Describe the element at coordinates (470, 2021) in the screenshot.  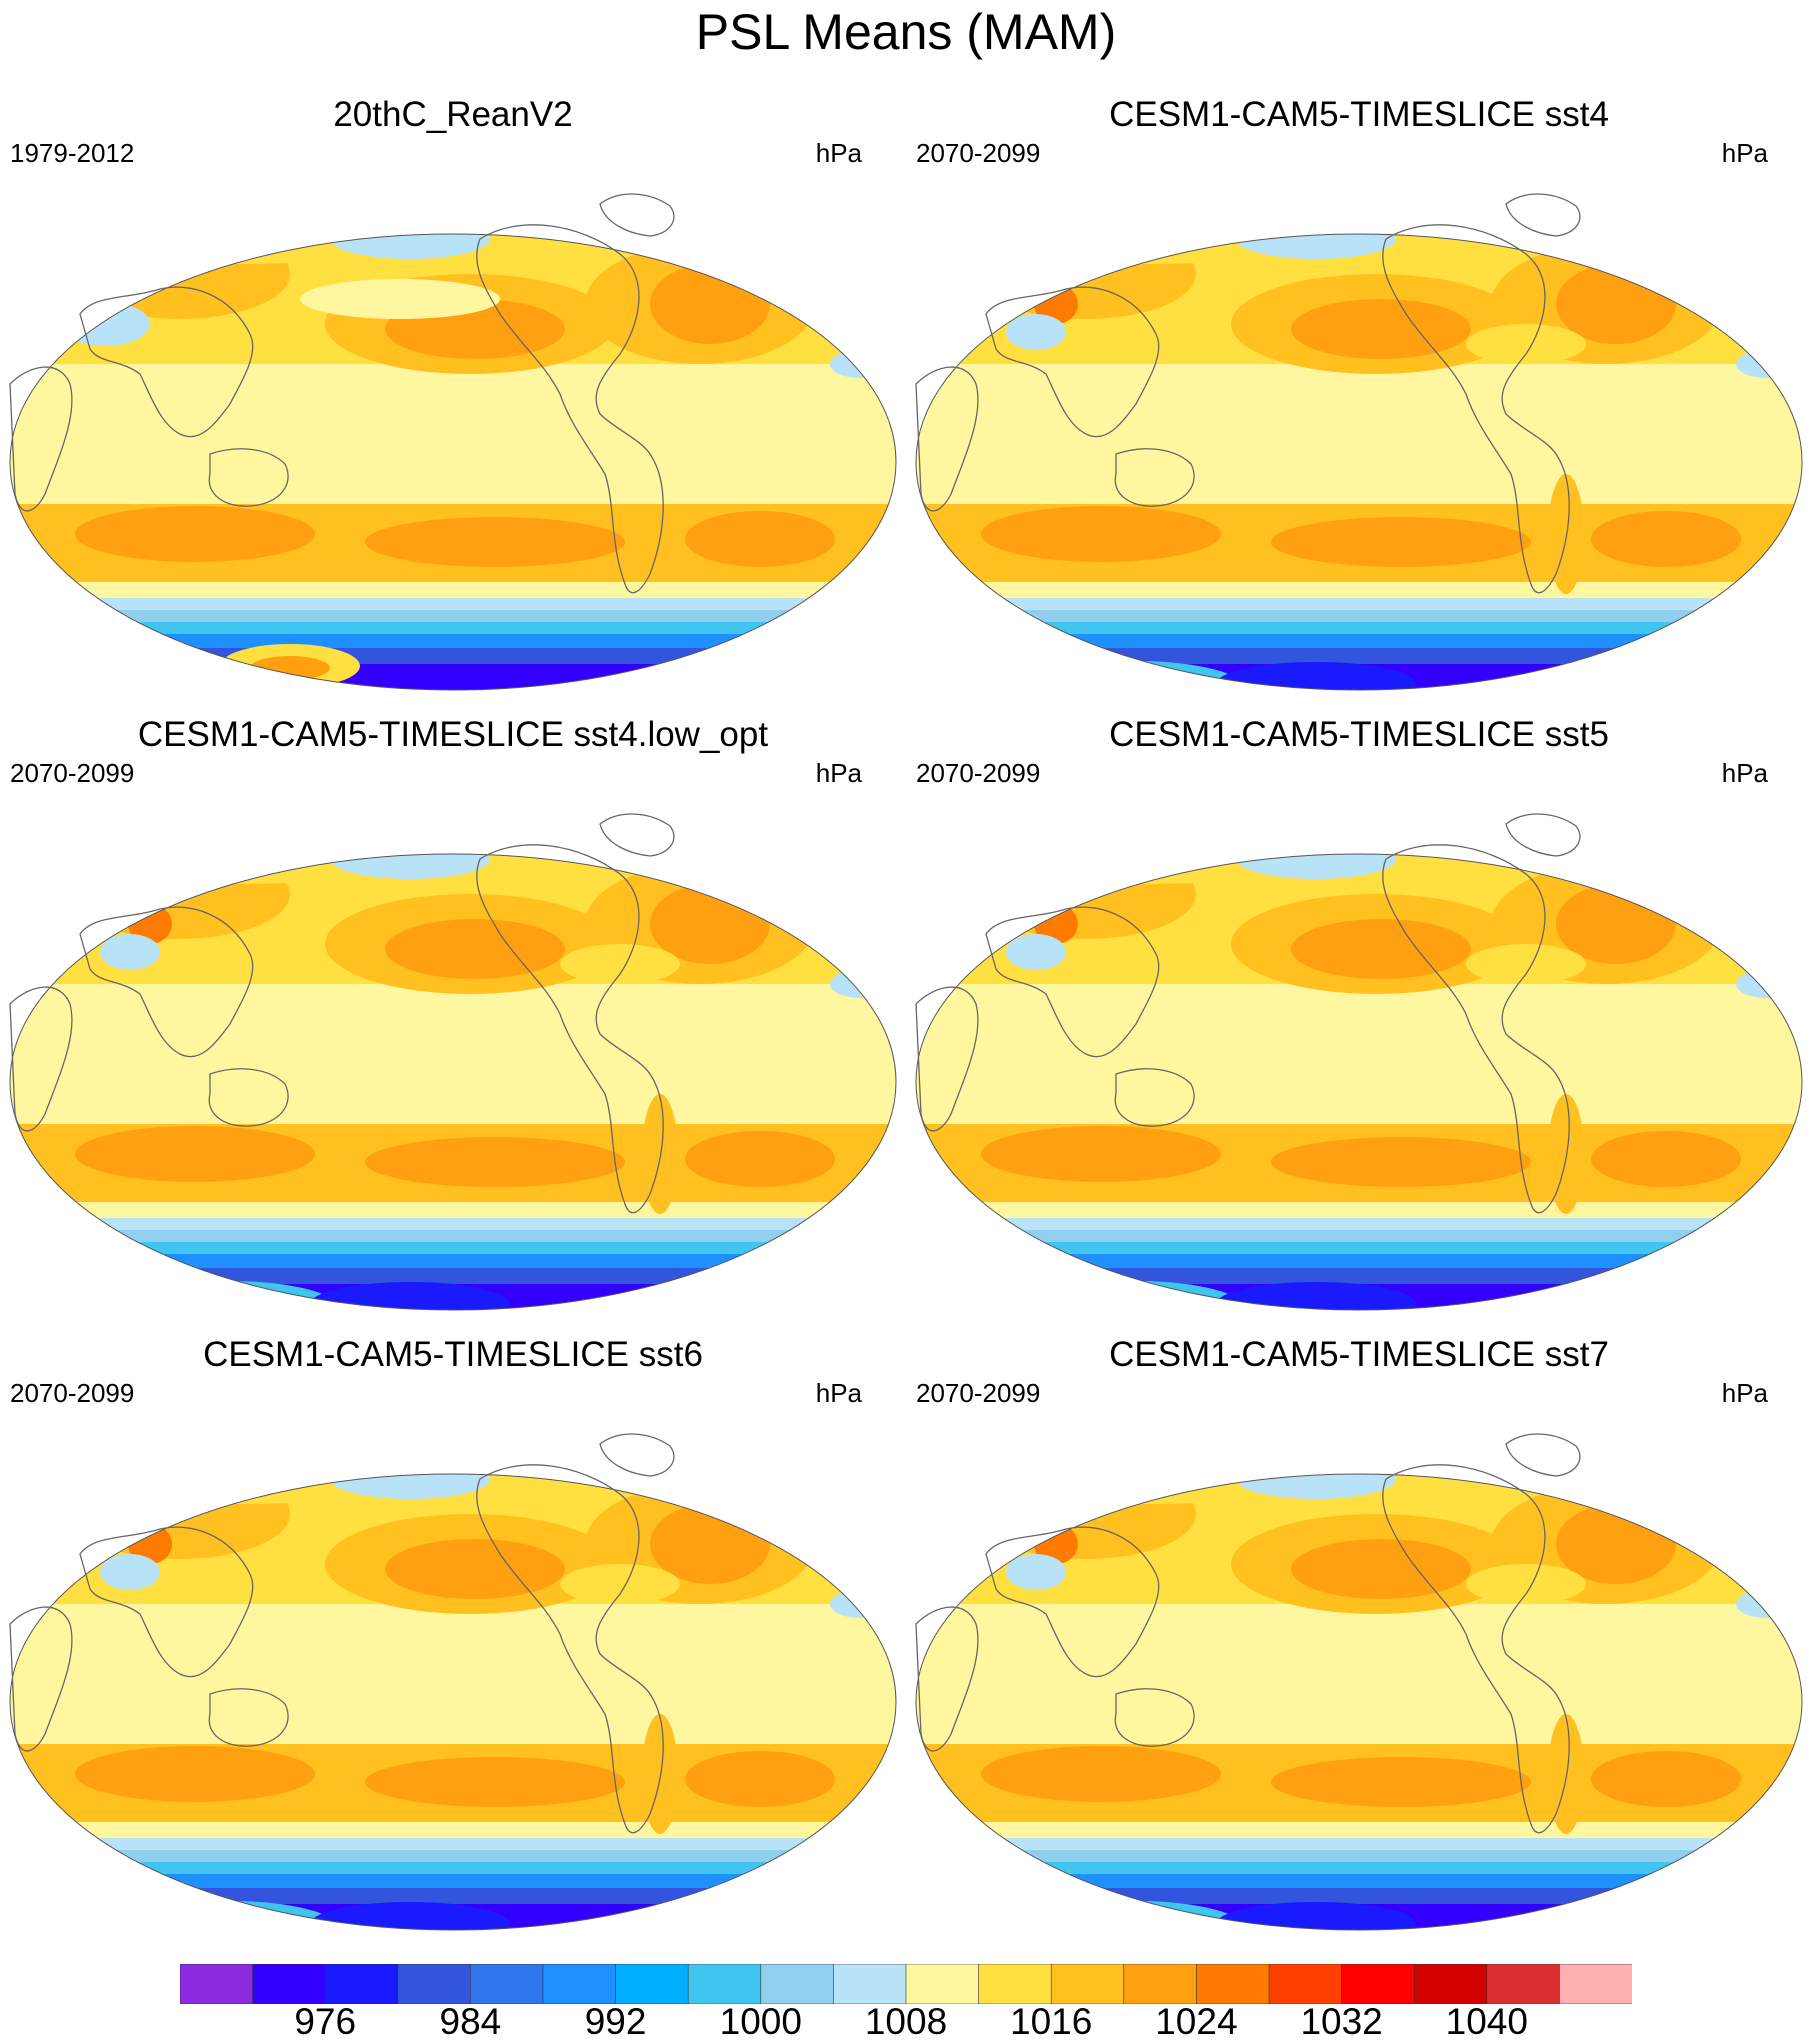
I see `colorbar-tick-label: 984` at that location.